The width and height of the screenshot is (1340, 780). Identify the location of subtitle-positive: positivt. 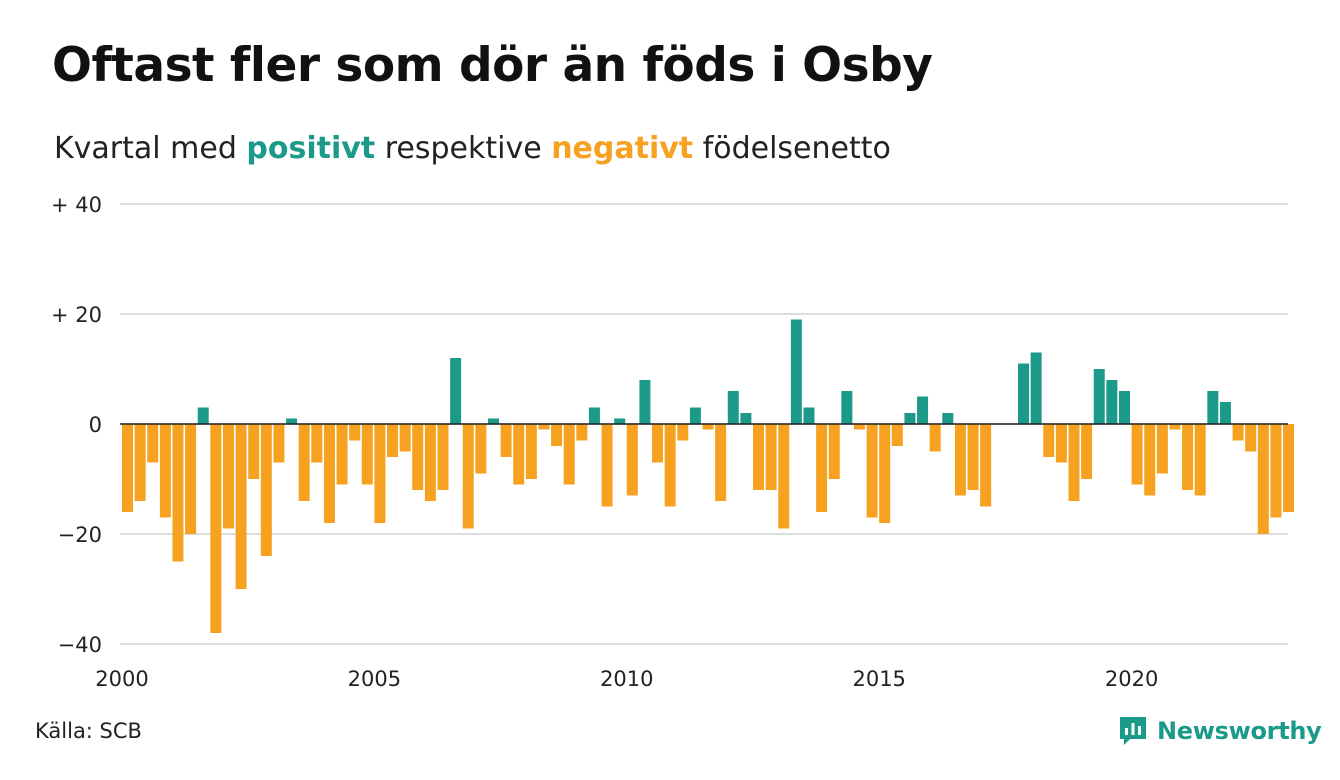
(311, 148).